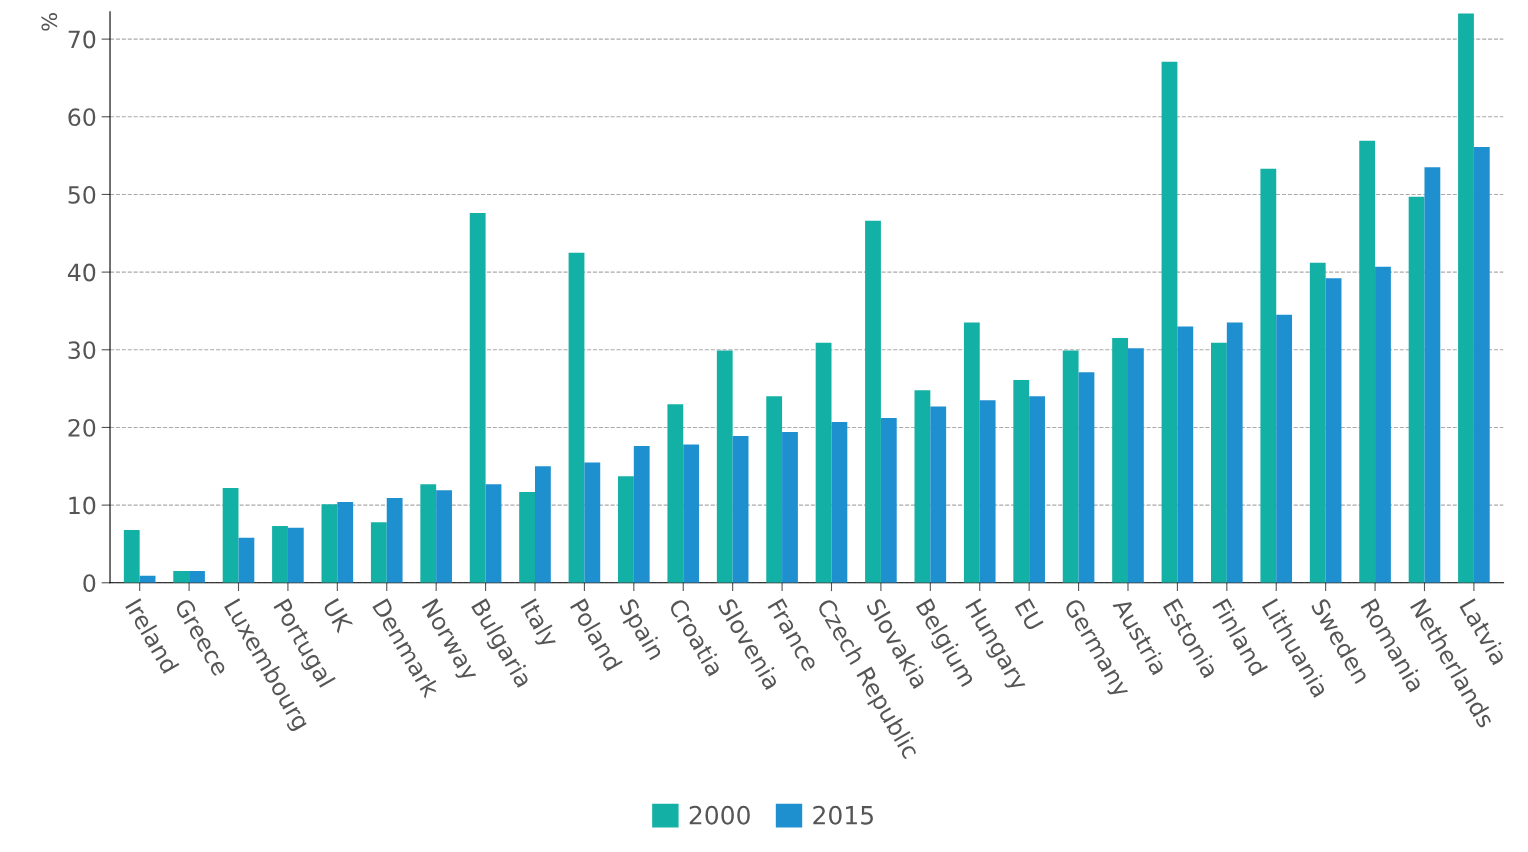 This screenshot has width=1528, height=852. Describe the element at coordinates (82, 350) in the screenshot. I see `y-tick-label: 30` at that location.